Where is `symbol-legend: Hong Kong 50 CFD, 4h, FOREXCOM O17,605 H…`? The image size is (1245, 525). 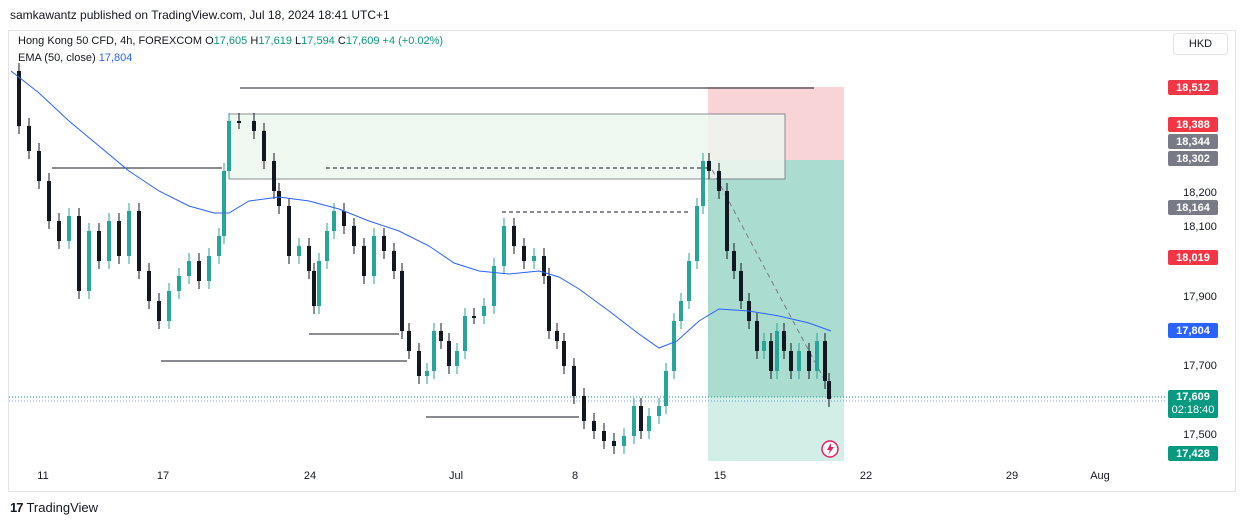 symbol-legend: Hong Kong 50 CFD, 4h, FOREXCOM O17,605 H… is located at coordinates (230, 41).